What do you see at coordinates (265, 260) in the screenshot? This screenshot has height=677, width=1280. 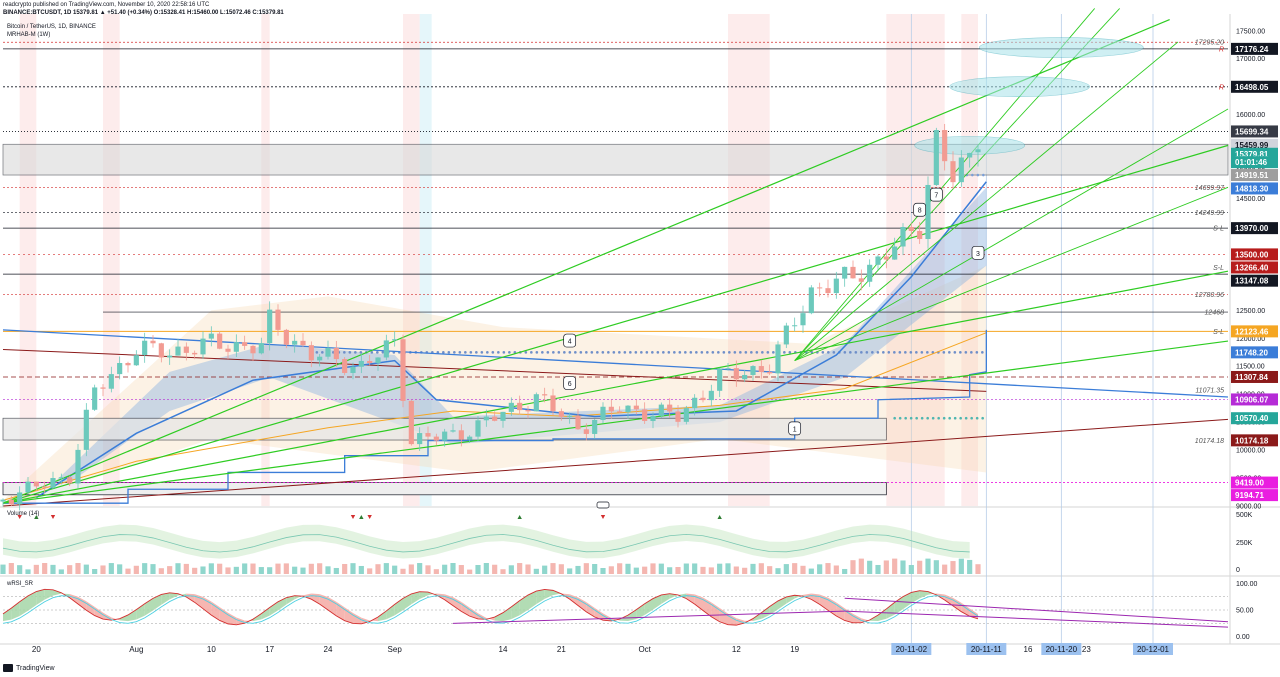 I see `session-shade` at bounding box center [265, 260].